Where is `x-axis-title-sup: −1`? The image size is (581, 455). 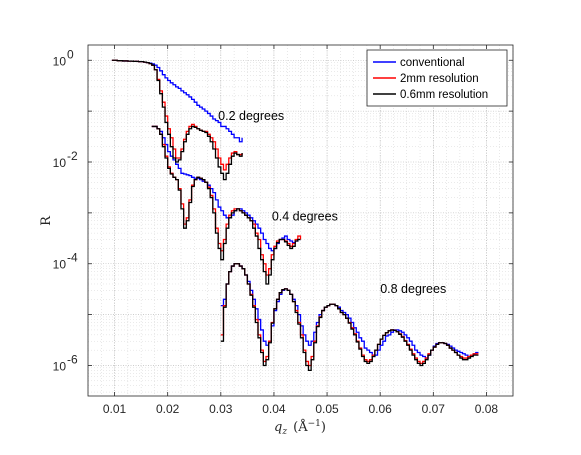 x-axis-title-sup: −1 is located at coordinates (314, 424).